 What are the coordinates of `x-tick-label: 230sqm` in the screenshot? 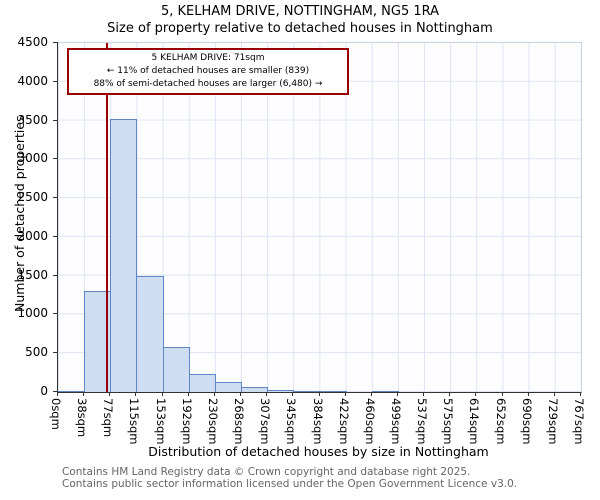 It's located at (212, 421).